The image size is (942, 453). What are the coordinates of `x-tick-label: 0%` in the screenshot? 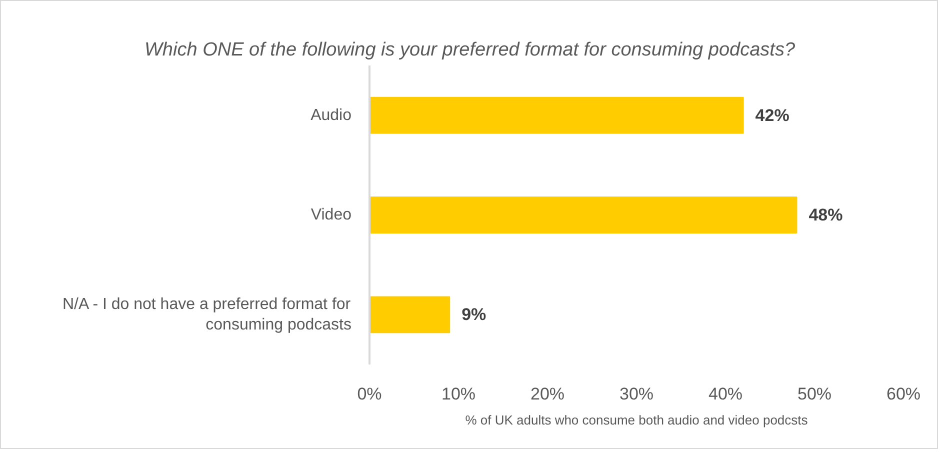 It's located at (369, 394).